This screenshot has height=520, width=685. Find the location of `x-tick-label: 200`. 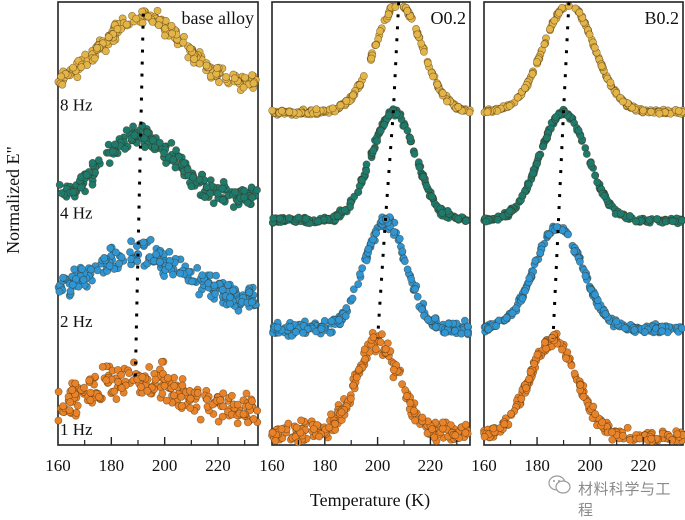

x-tick-label: 200 is located at coordinates (165, 465).